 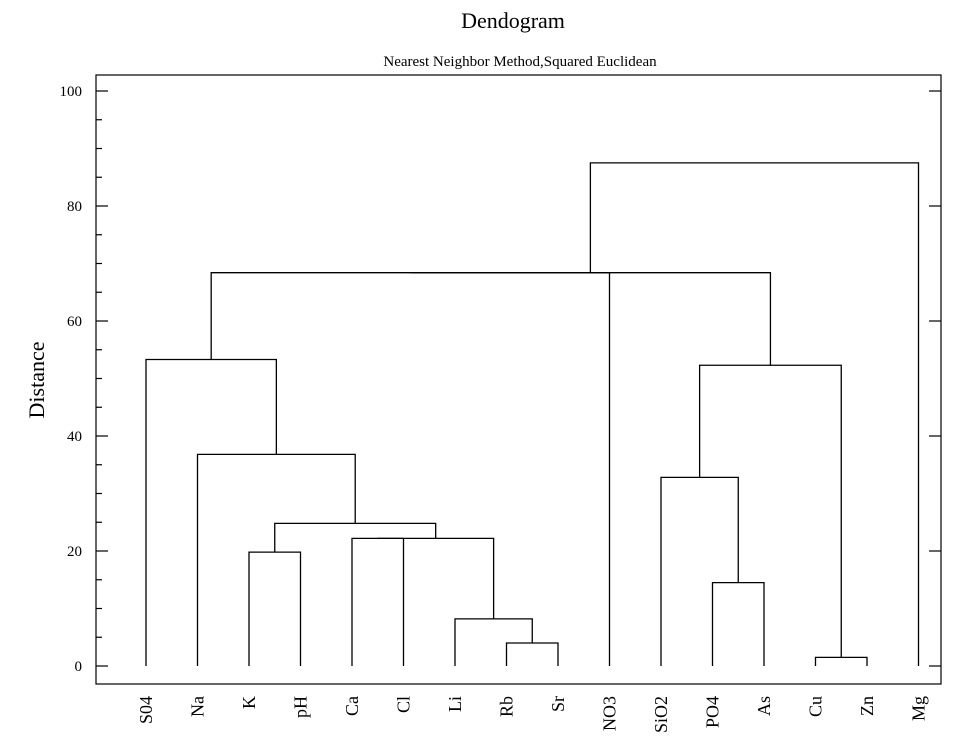 I want to click on y-tick-label: 40, so click(x=74, y=437).